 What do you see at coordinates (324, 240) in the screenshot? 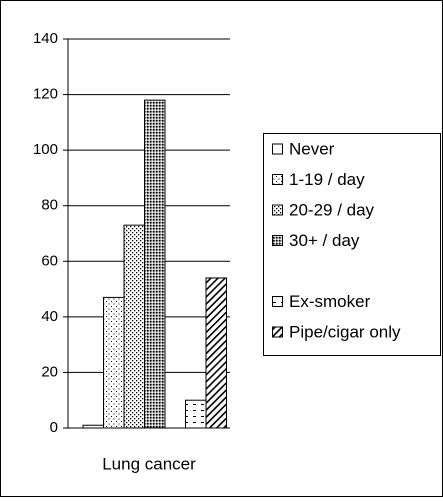
I see `legend-label: 30+ / day` at bounding box center [324, 240].